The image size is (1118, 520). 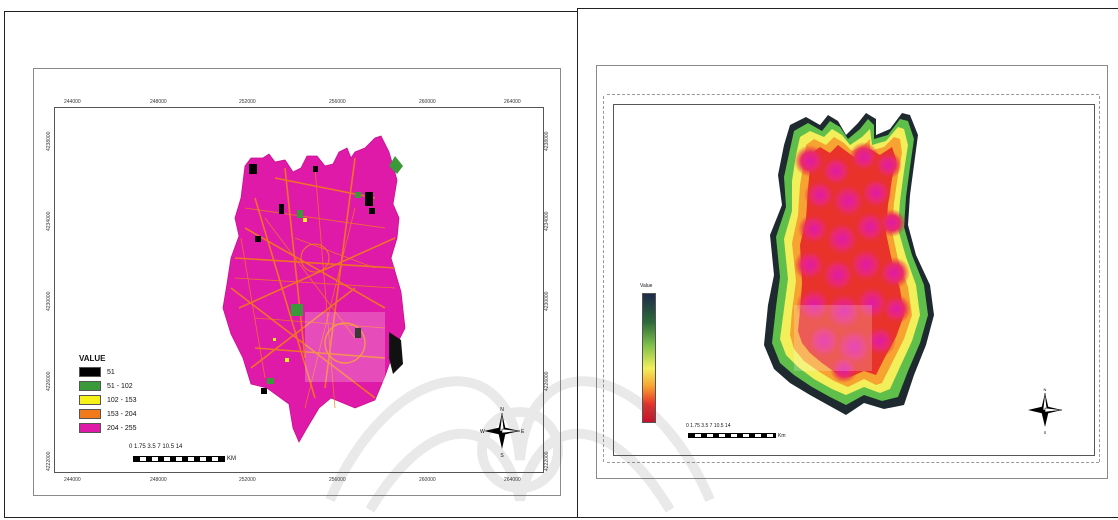 What do you see at coordinates (547, 301) in the screenshot?
I see `left-y-tick-right: 4230000` at bounding box center [547, 301].